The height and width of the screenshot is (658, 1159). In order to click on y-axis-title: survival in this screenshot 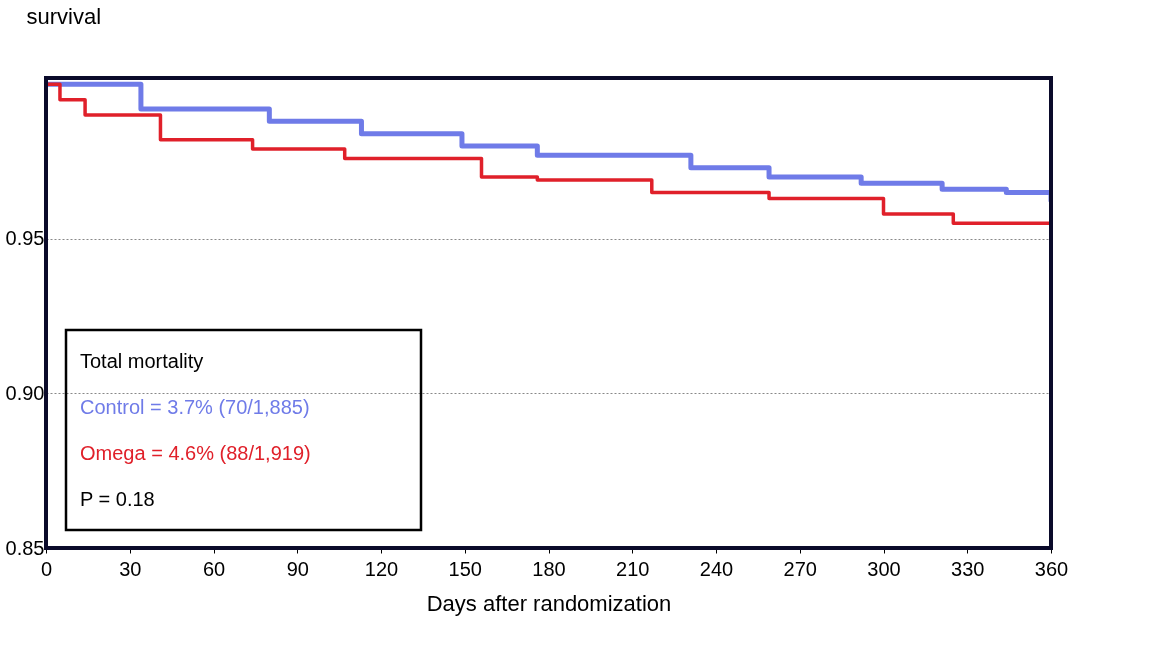, I will do `click(64, 16)`.